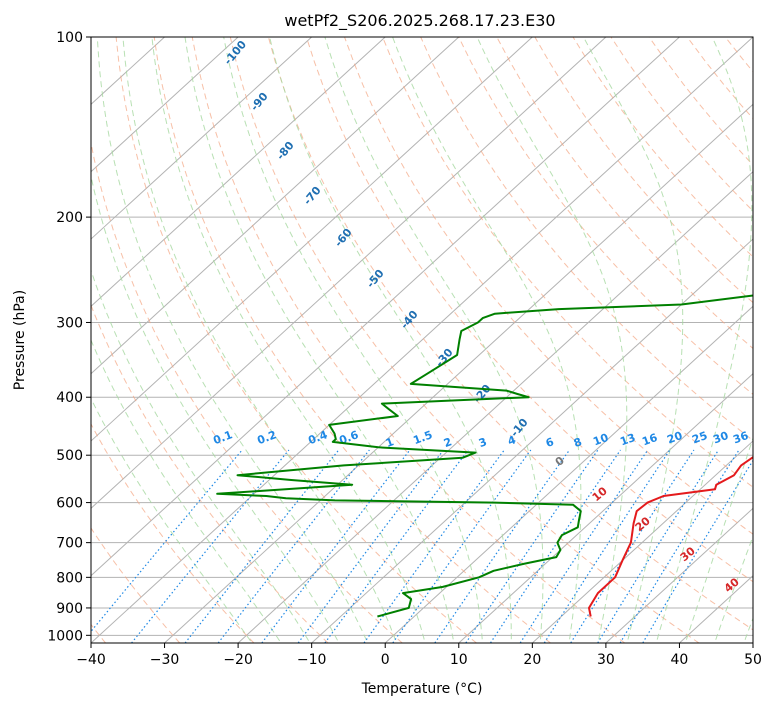 The height and width of the screenshot is (708, 775). What do you see at coordinates (560, 461) in the screenshot?
I see `moist-adiabat-label: 0` at bounding box center [560, 461].